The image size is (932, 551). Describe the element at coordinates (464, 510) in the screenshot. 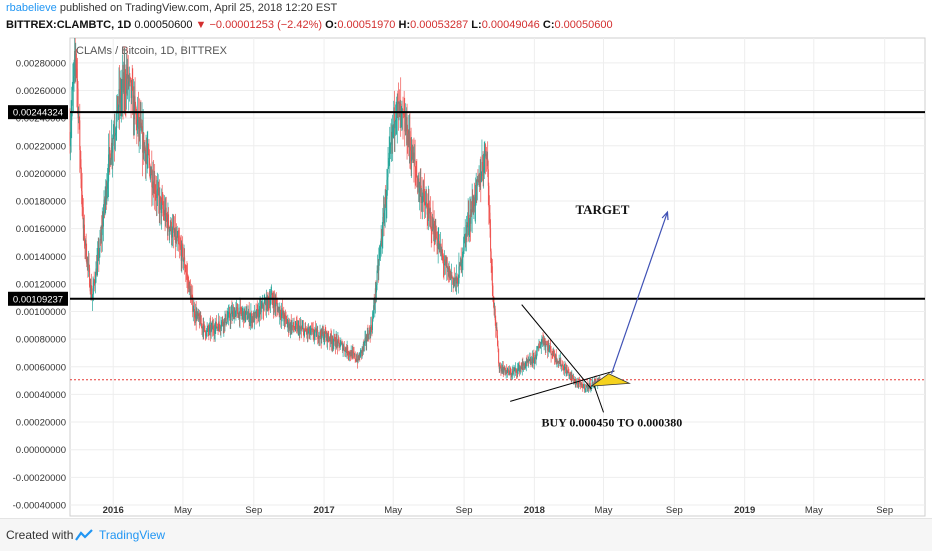

I see `x-tick-label: Sep` at that location.